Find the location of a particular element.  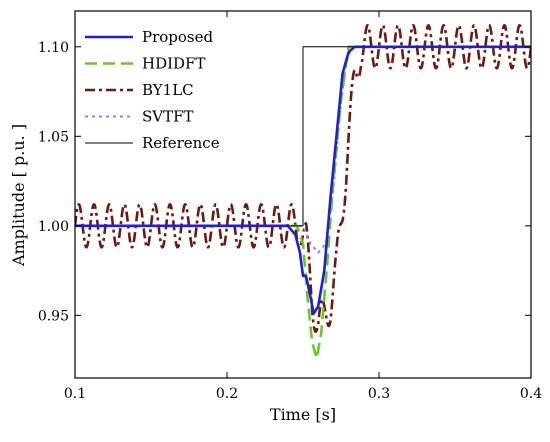

legend-label-by1lc: BY1LC is located at coordinates (168, 90).